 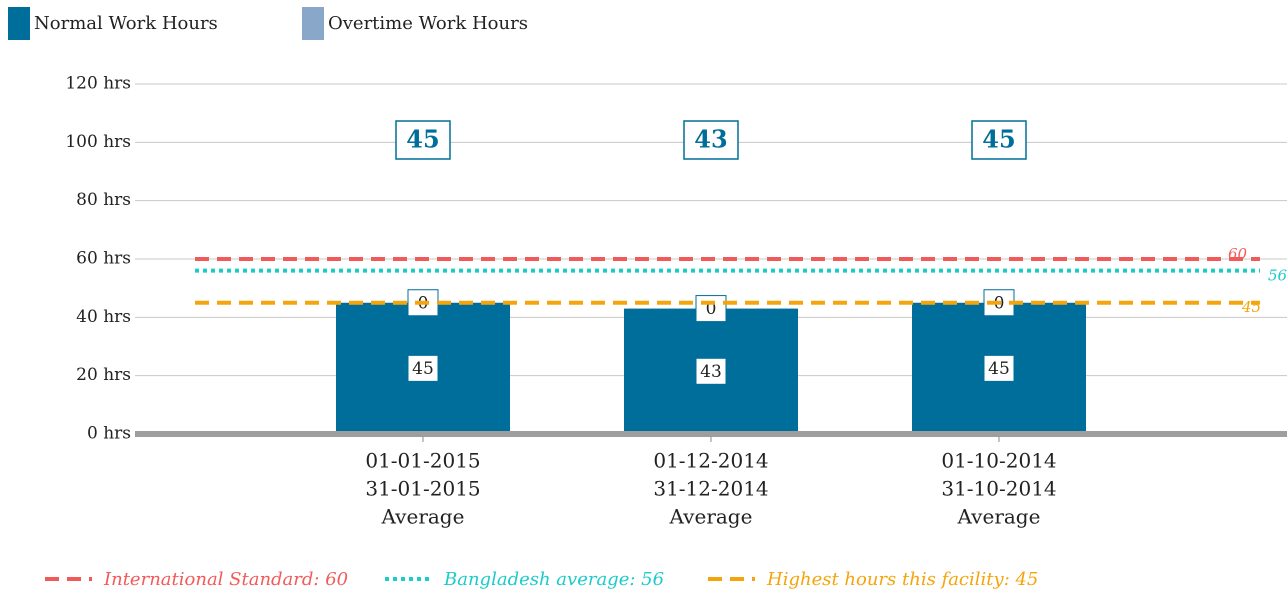 I want to click on y-tick-label: 0 hrs, so click(x=109, y=434).